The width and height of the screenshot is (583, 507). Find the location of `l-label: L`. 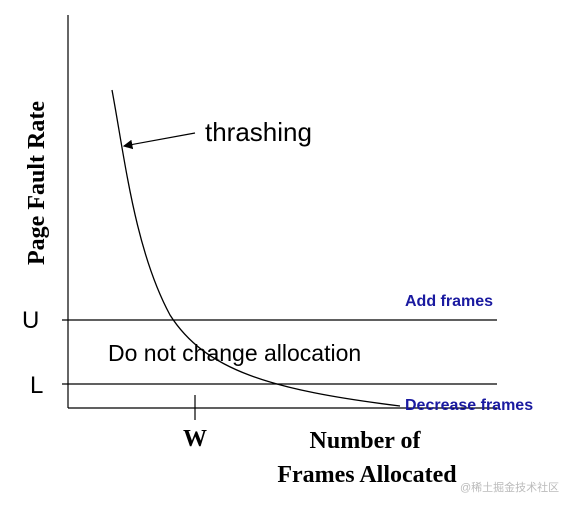

l-label: L is located at coordinates (36, 385).